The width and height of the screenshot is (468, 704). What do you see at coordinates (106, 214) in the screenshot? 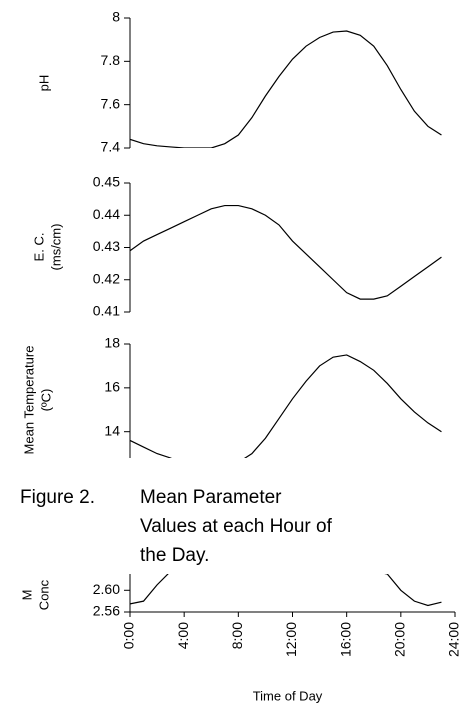
I see `y-tick-label: 0.44` at bounding box center [106, 214].